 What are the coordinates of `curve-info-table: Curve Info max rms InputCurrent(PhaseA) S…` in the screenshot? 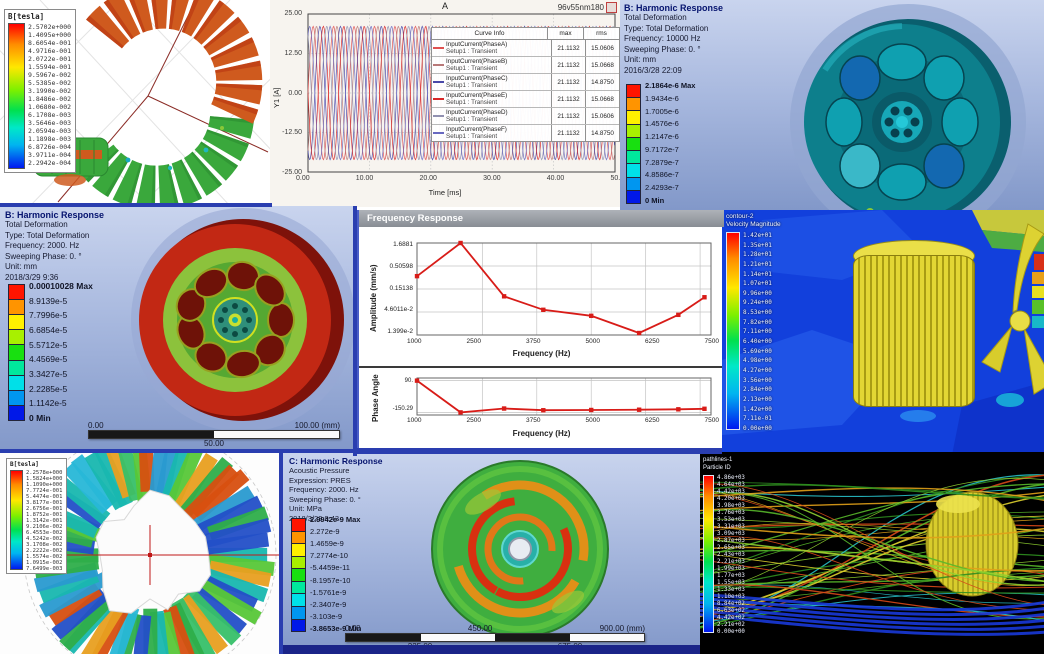 It's located at (525, 84).